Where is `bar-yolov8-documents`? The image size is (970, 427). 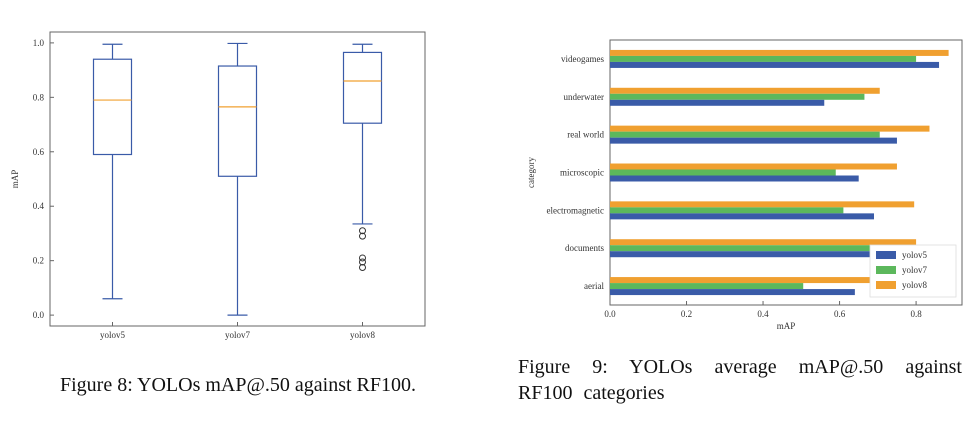
bar-yolov8-documents is located at coordinates (763, 242).